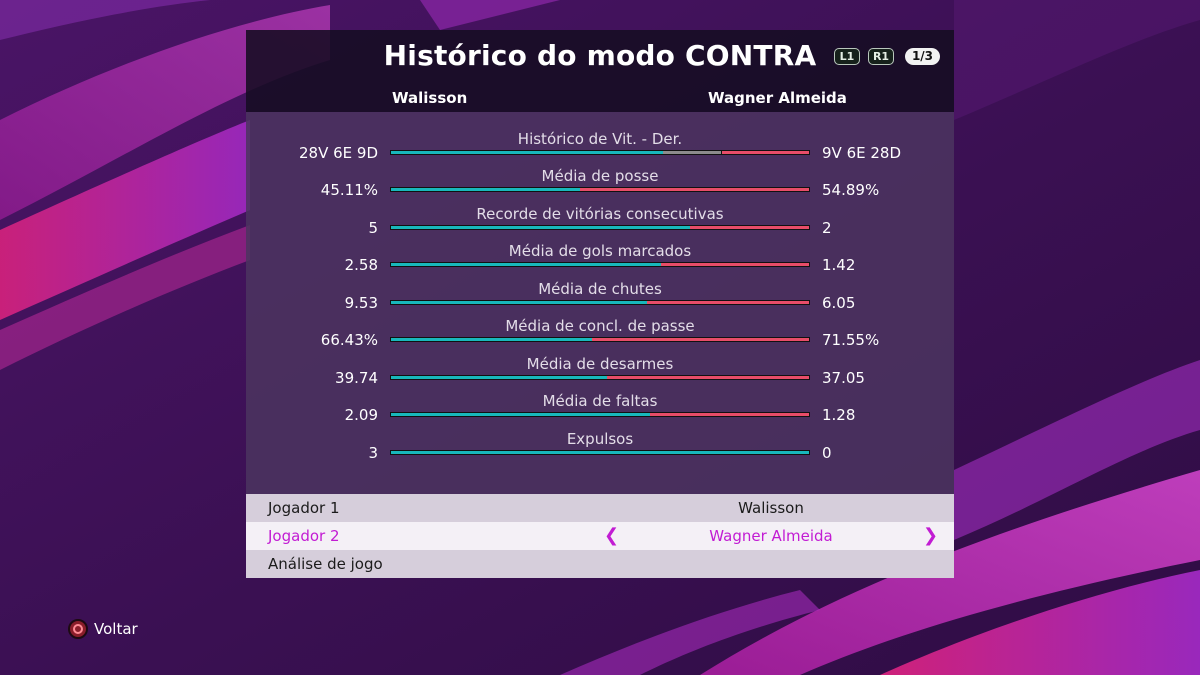  Describe the element at coordinates (373, 228) in the screenshot. I see `stat-value-player-1: 5` at that location.